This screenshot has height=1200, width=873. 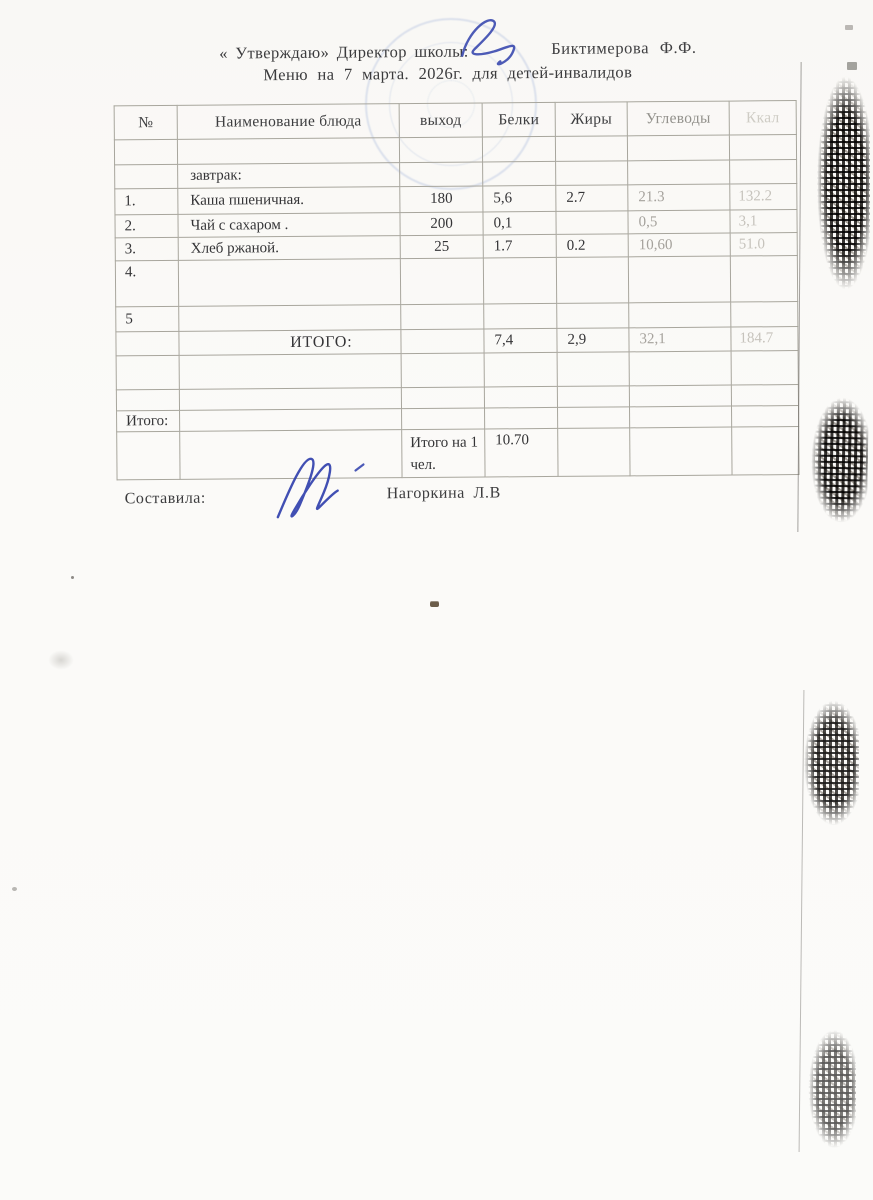 I want to click on table-cell: 10.70, so click(x=521, y=452).